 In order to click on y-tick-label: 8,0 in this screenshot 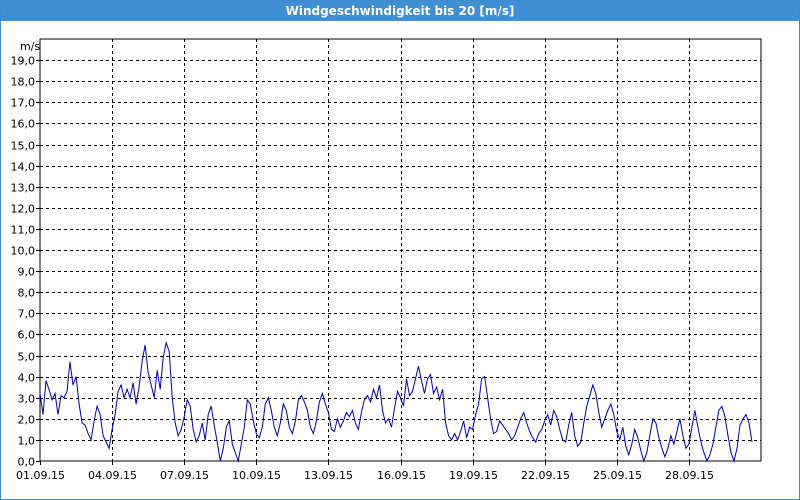, I will do `click(27, 293)`.